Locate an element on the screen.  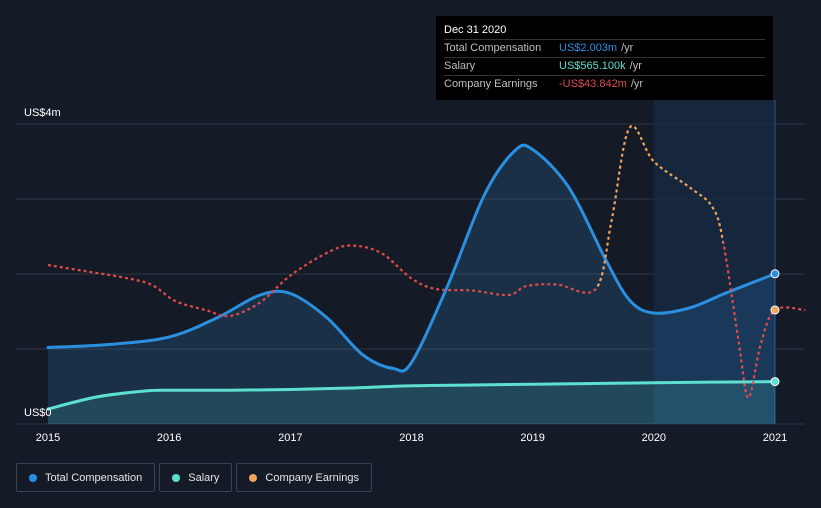
tooltip-label: Company Earnings is located at coordinates (491, 84).